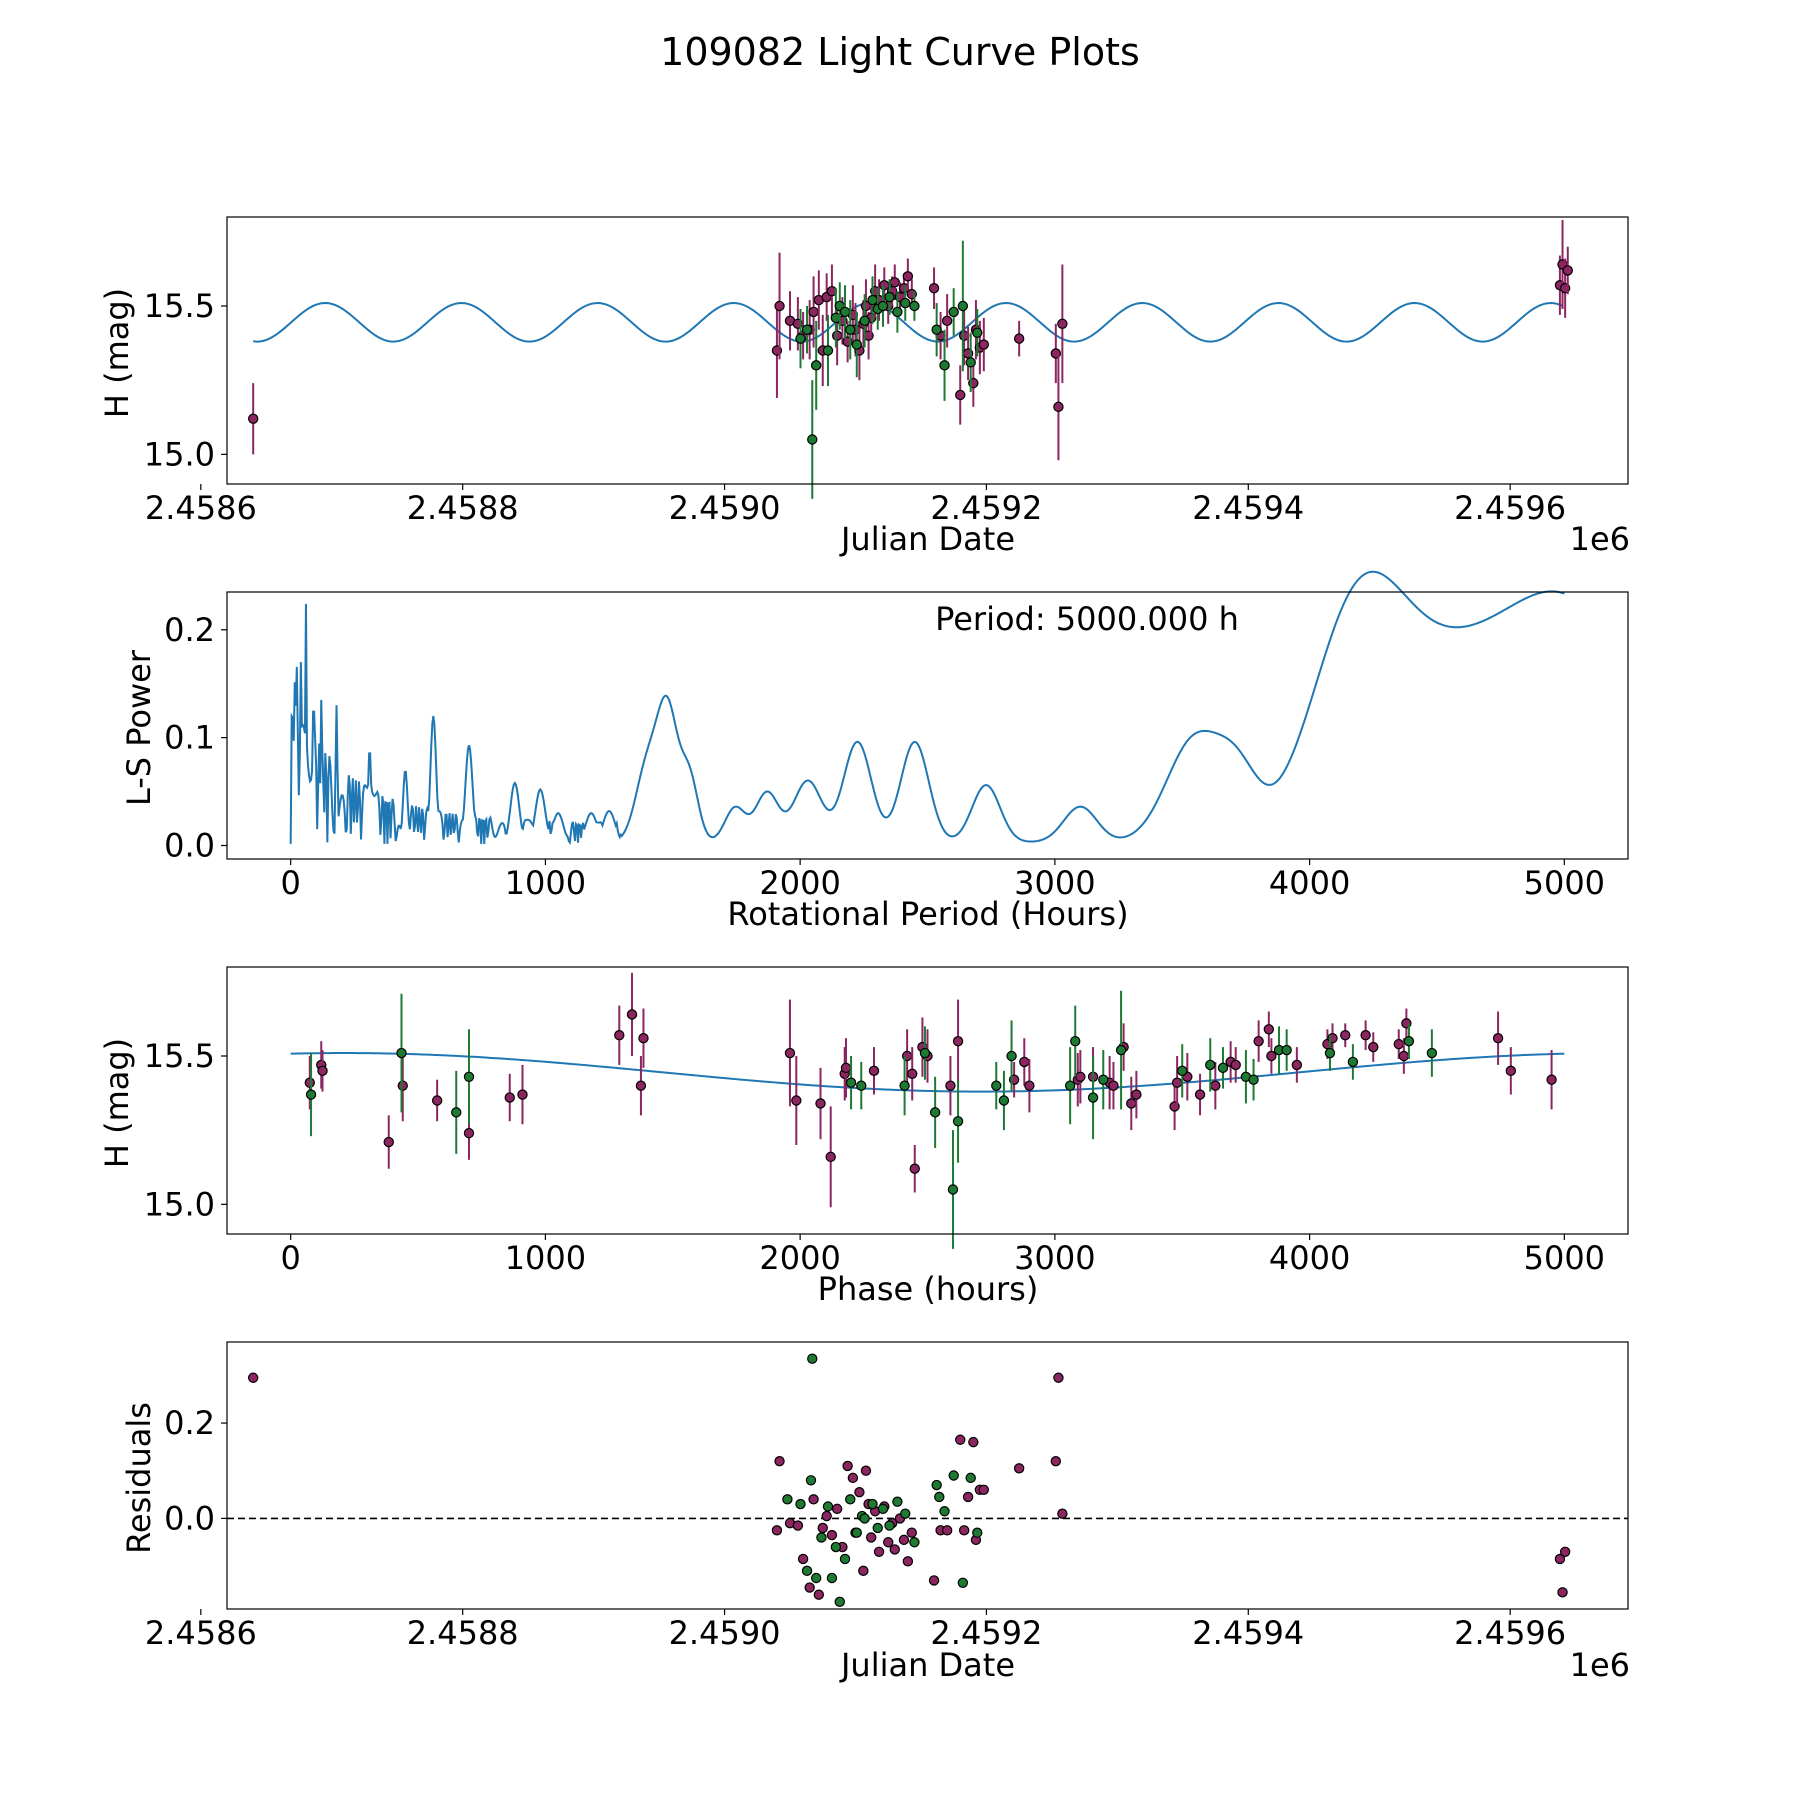  Describe the element at coordinates (201, 508) in the screenshot. I see `lightcurve-xtick-label: 2.4586` at that location.